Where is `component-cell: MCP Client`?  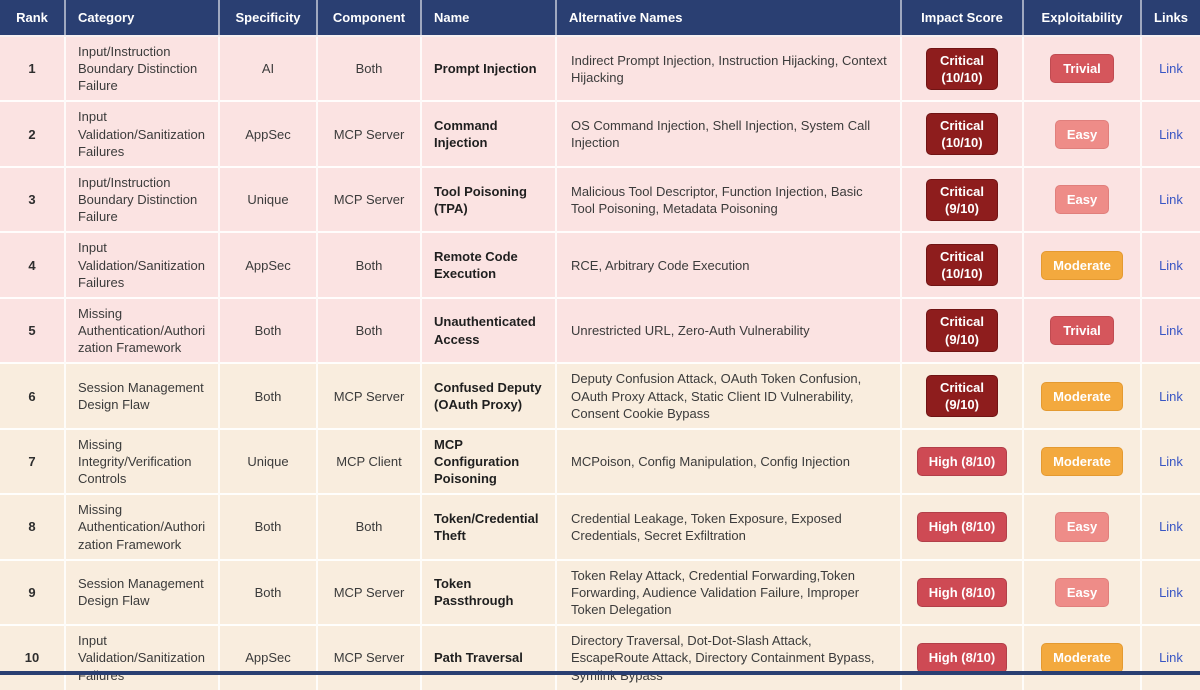
component-cell: MCP Client is located at coordinates (369, 461).